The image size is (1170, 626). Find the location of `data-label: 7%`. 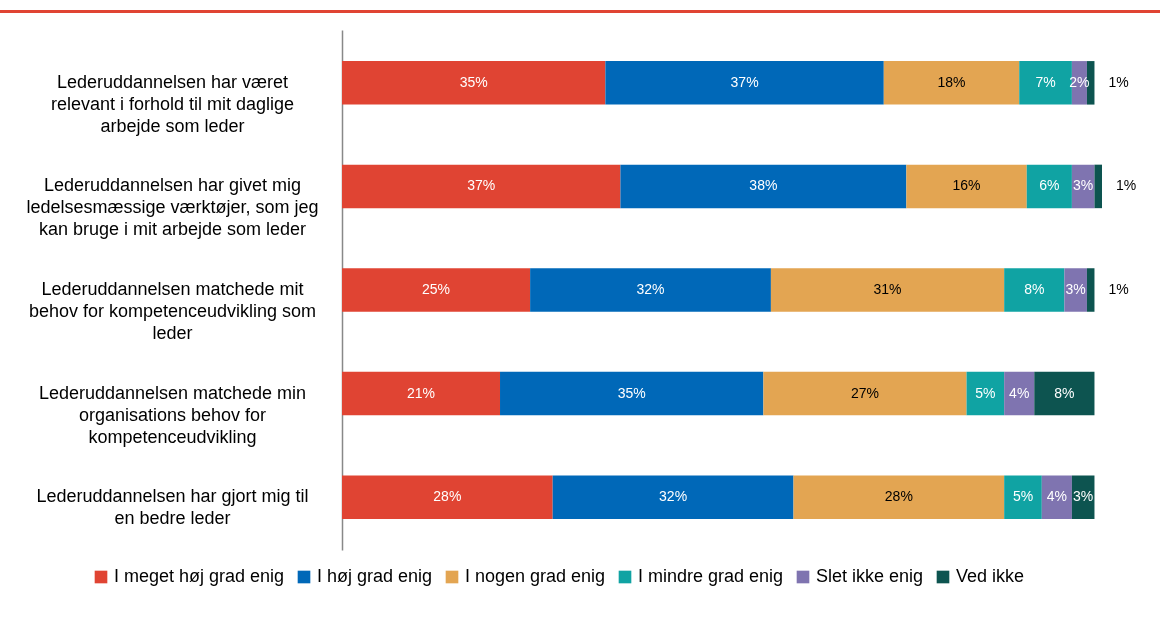

data-label: 7% is located at coordinates (1045, 81).